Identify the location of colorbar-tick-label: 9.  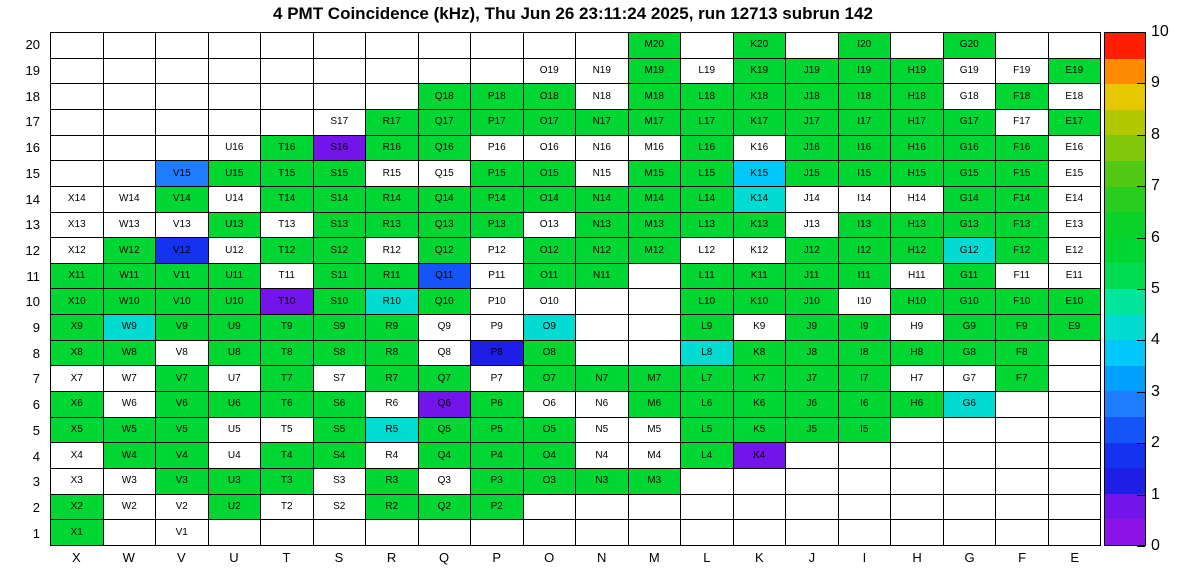
(1155, 83).